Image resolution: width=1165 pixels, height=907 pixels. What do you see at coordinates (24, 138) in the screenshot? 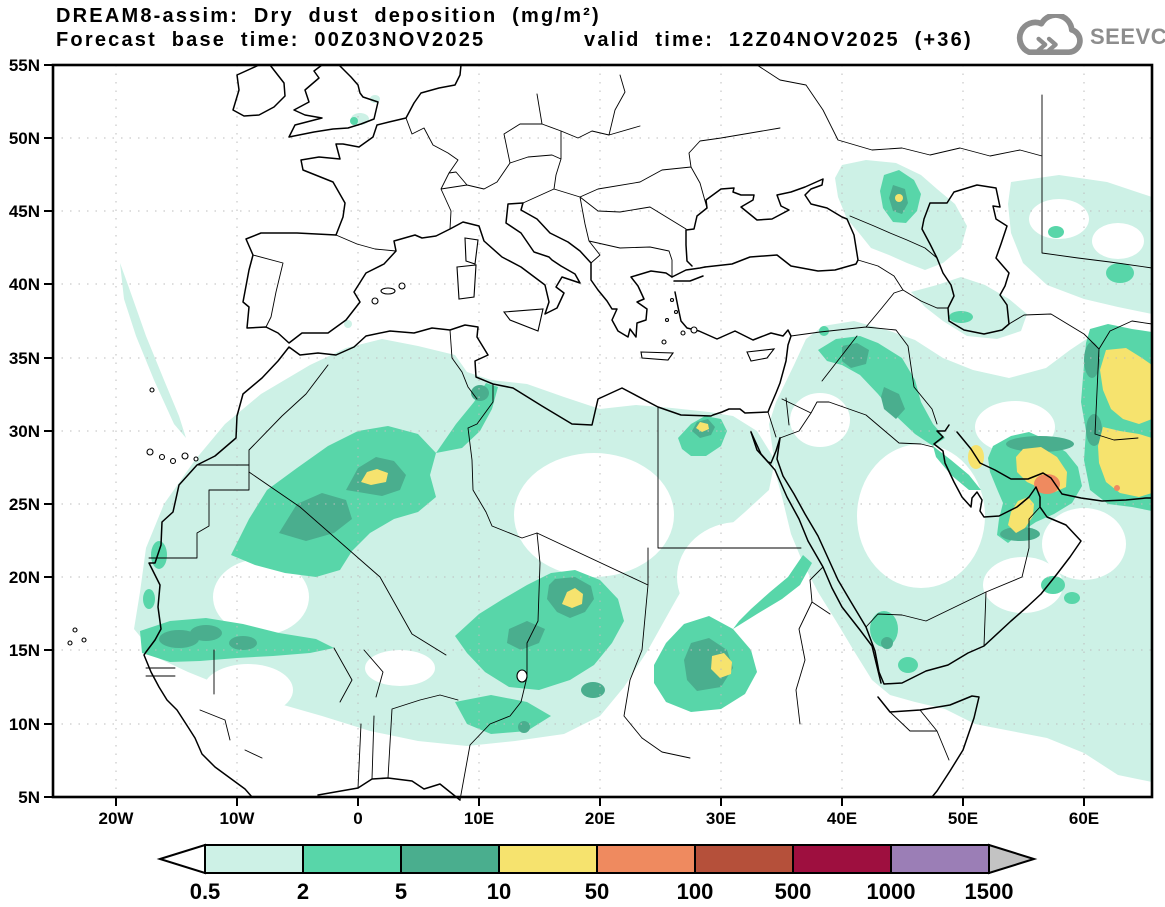
I see `lat-axis-label: 50N` at bounding box center [24, 138].